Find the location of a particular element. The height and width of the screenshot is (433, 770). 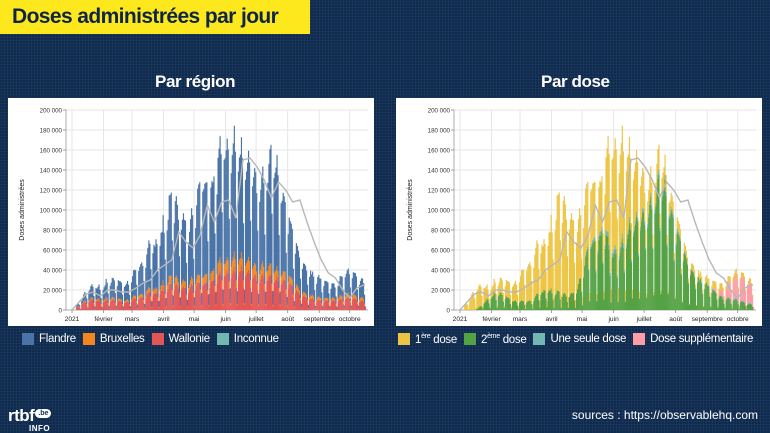

logo-sub: INFO is located at coordinates (40, 428).